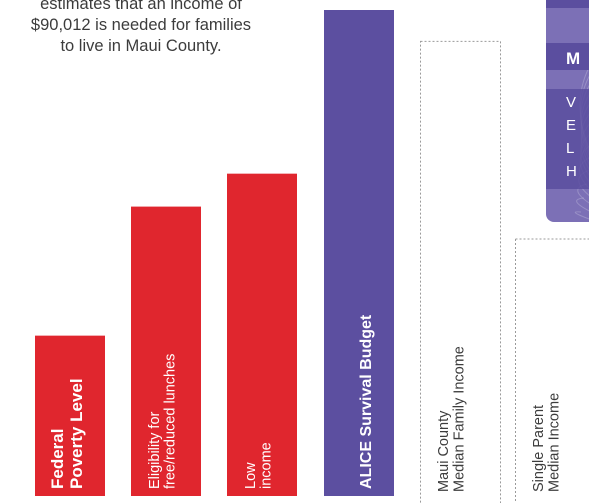  Describe the element at coordinates (573, 58) in the screenshot. I see `inset-letter: M` at that location.